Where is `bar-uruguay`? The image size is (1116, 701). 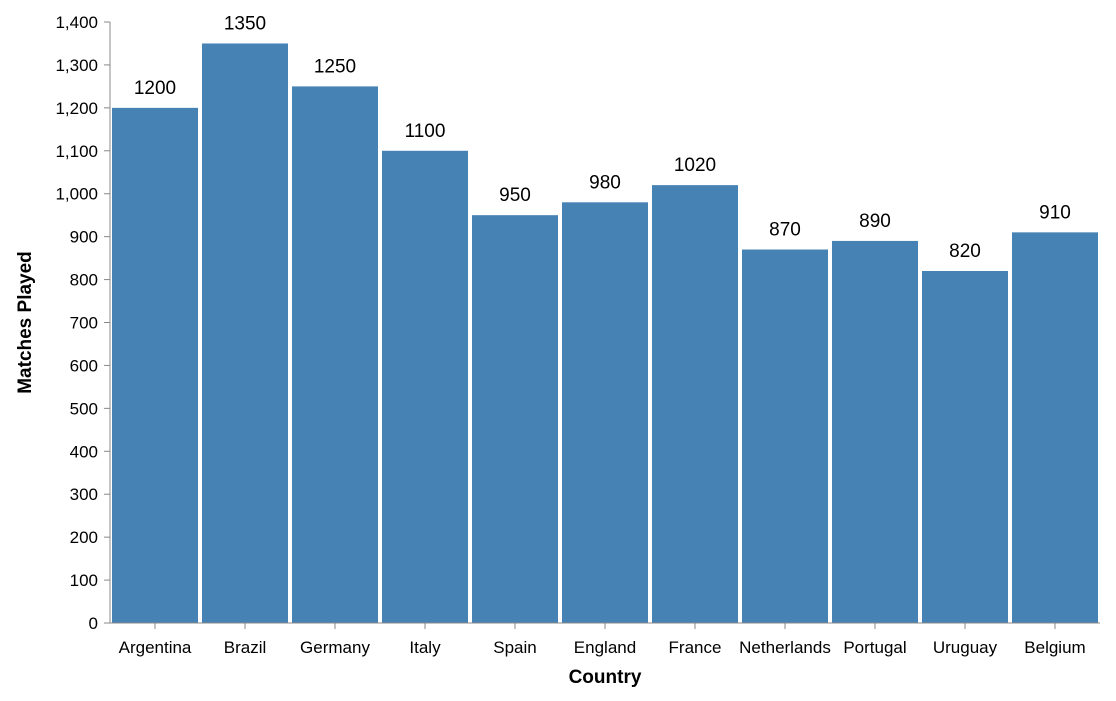 bar-uruguay is located at coordinates (965, 446).